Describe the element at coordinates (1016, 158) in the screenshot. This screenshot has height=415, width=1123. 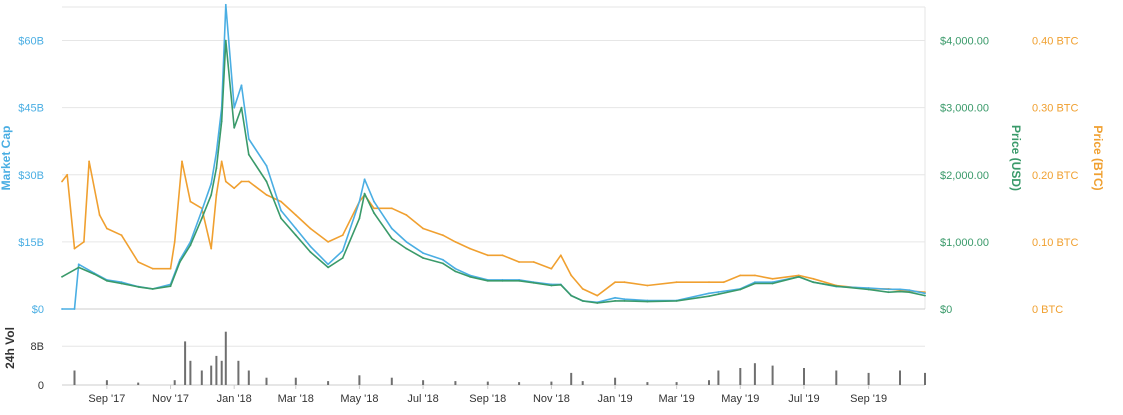
I see `price-usd-axis-title: Price (USD)` at that location.